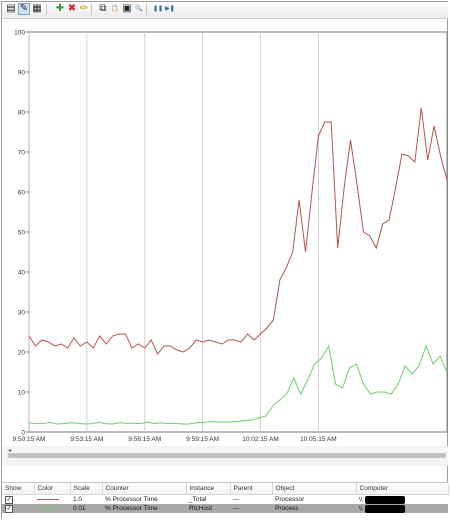 The height and width of the screenshot is (521, 450). What do you see at coordinates (22, 232) in the screenshot?
I see `y-tick-label: 50` at bounding box center [22, 232].